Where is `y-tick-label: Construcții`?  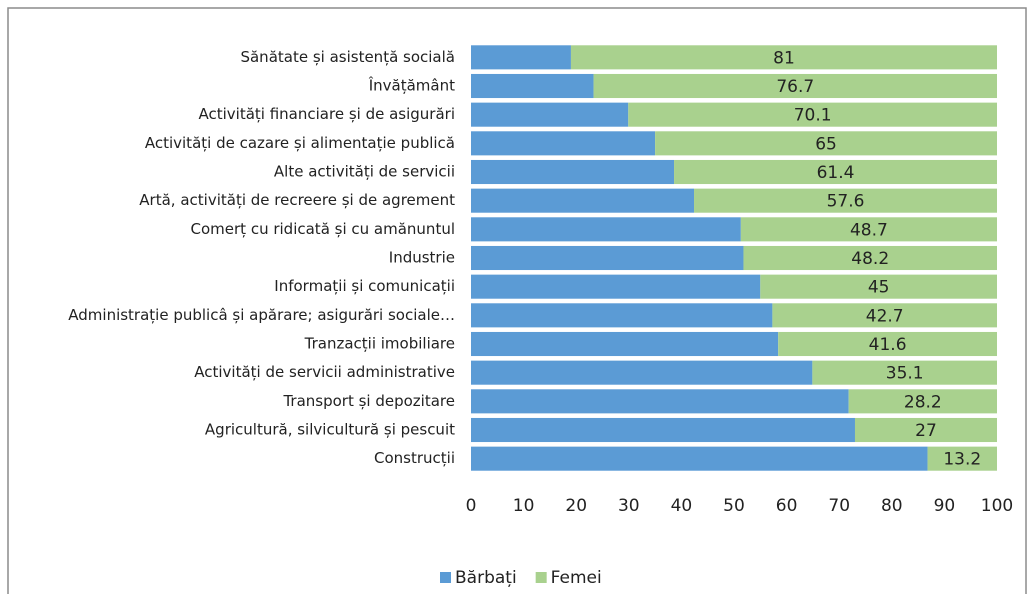
y-tick-label: Construcții is located at coordinates (414, 458).